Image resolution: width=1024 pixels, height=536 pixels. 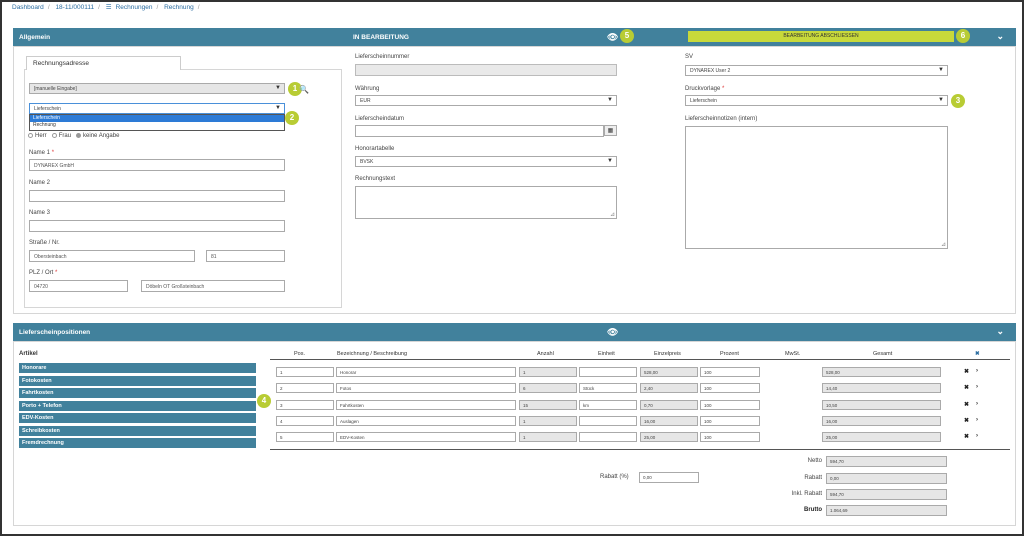 I want to click on row-2-pct: 100, so click(x=730, y=388).